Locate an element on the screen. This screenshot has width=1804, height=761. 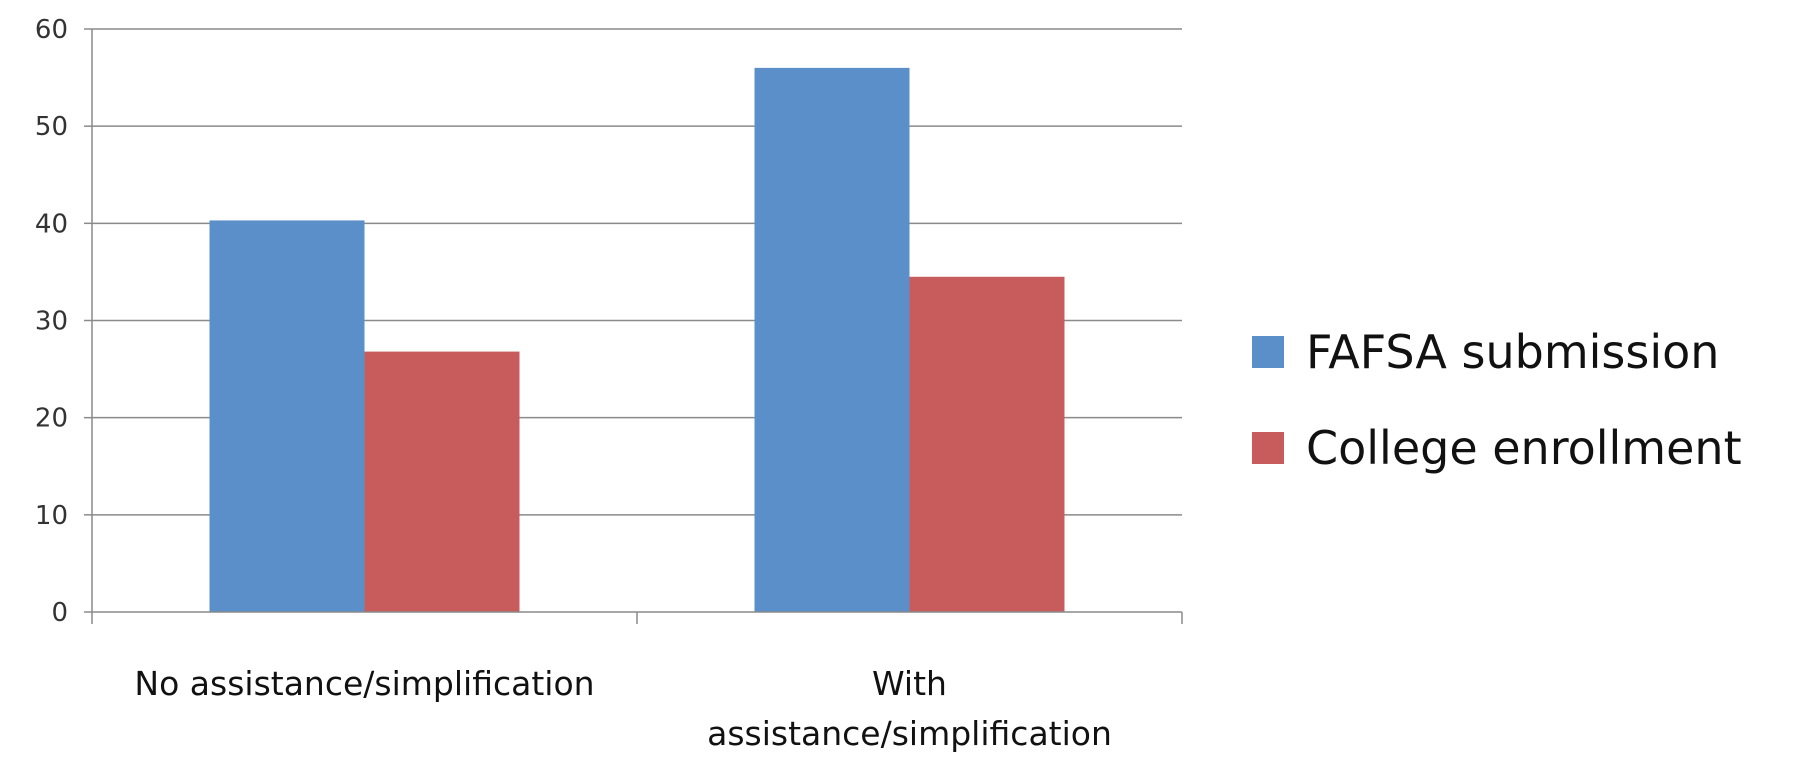
y-tick-label: 30 is located at coordinates (51, 322).